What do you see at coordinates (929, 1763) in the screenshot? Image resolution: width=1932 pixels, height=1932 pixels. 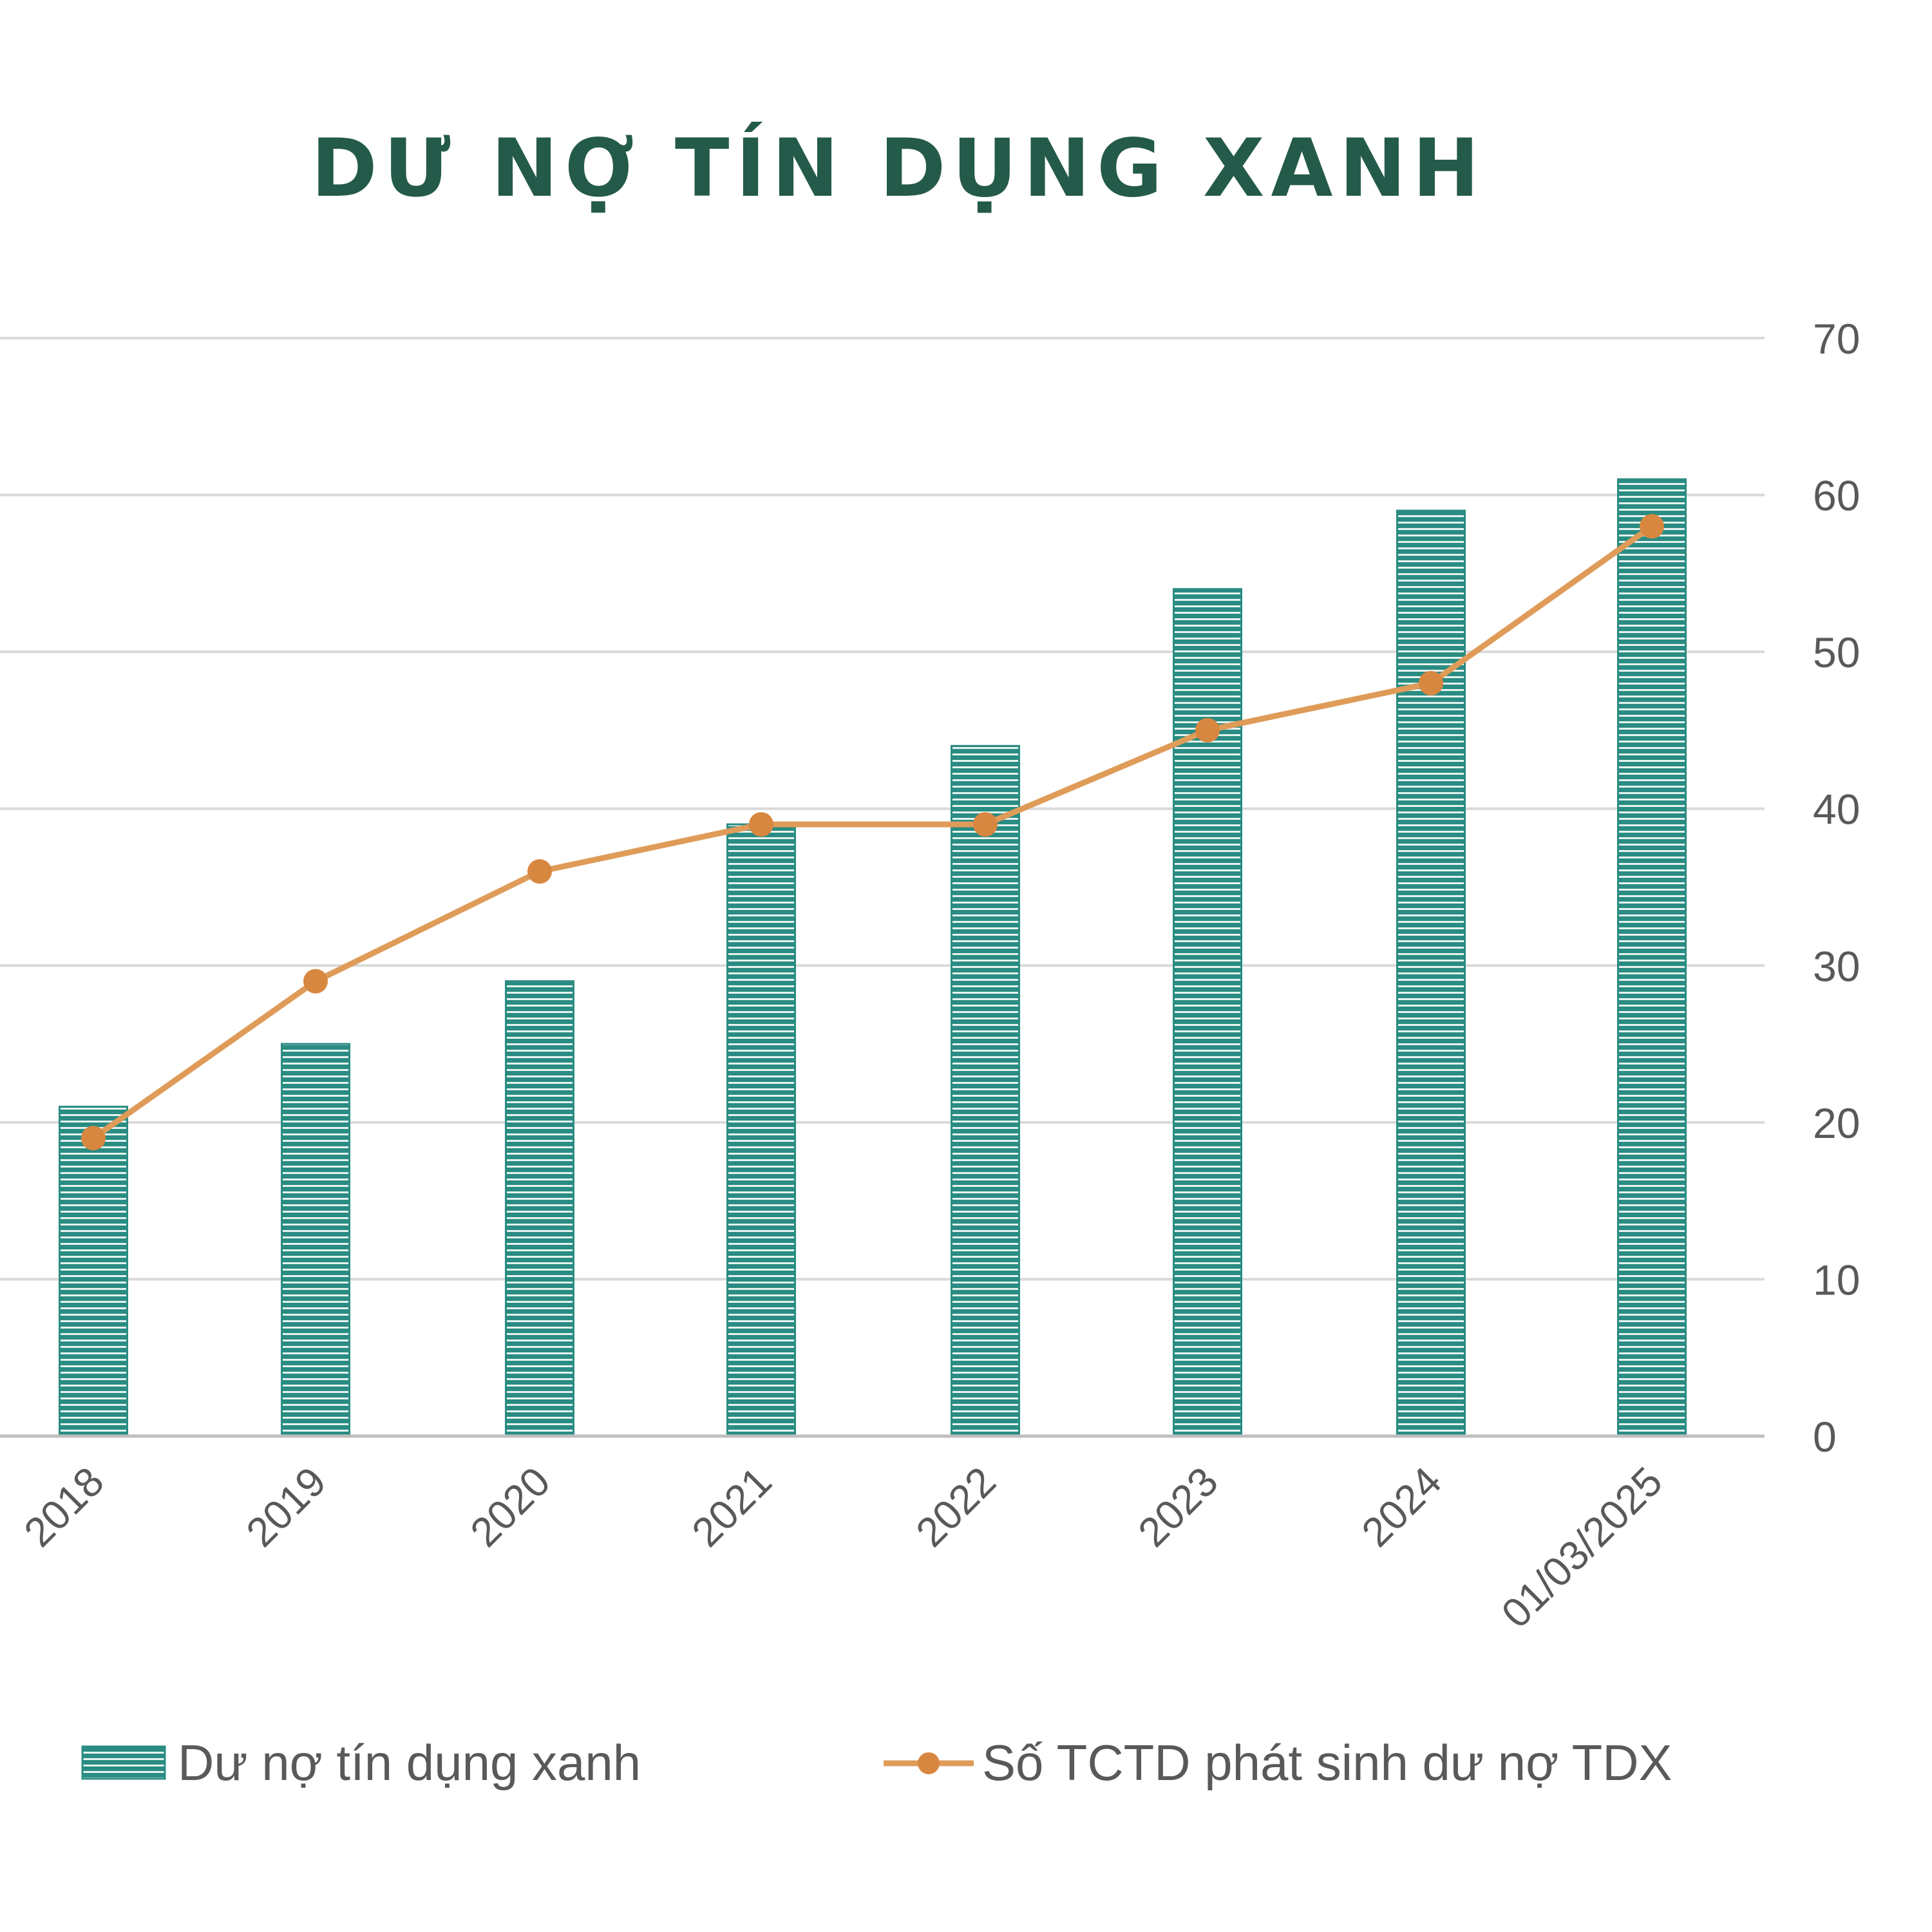 I see `legend-swatch-marker` at bounding box center [929, 1763].